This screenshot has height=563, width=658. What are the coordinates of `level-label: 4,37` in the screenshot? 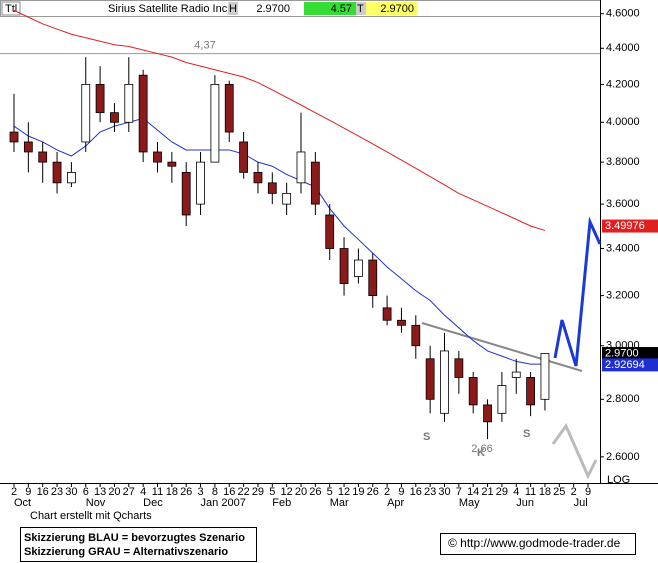 It's located at (204, 45).